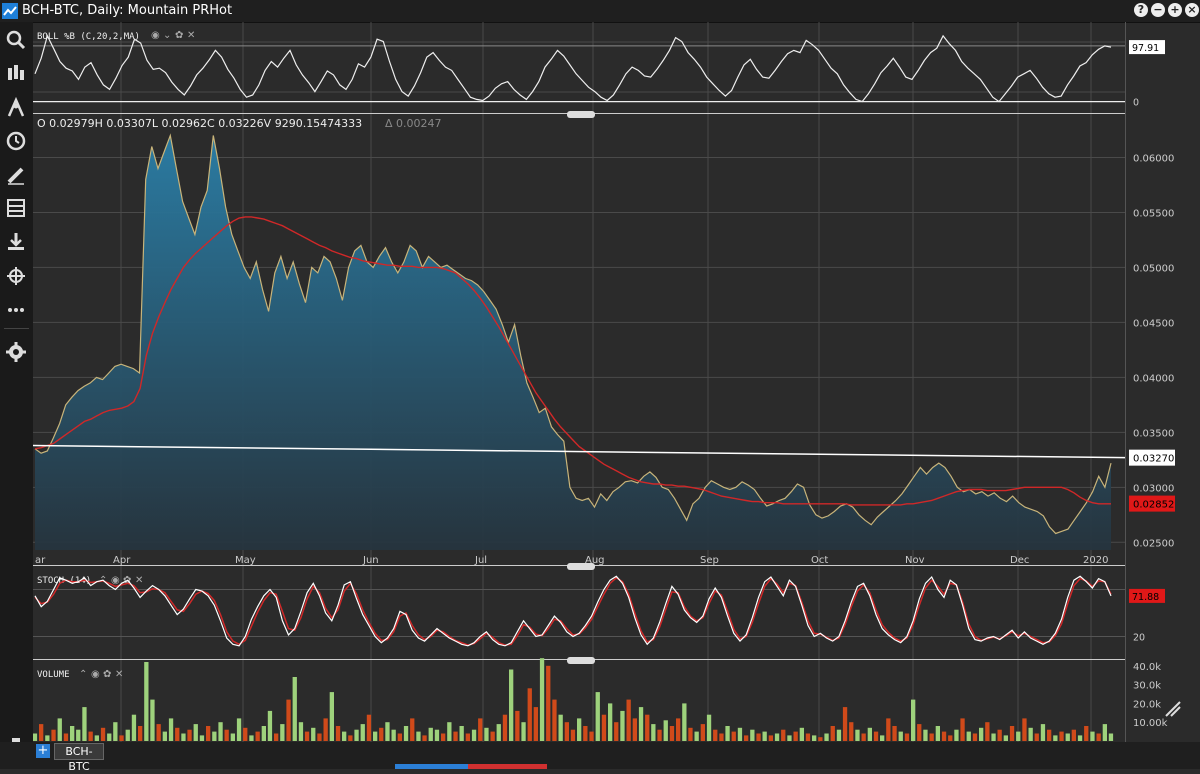 The image size is (1200, 774). I want to click on x-tick-label: Dec, so click(1019, 560).